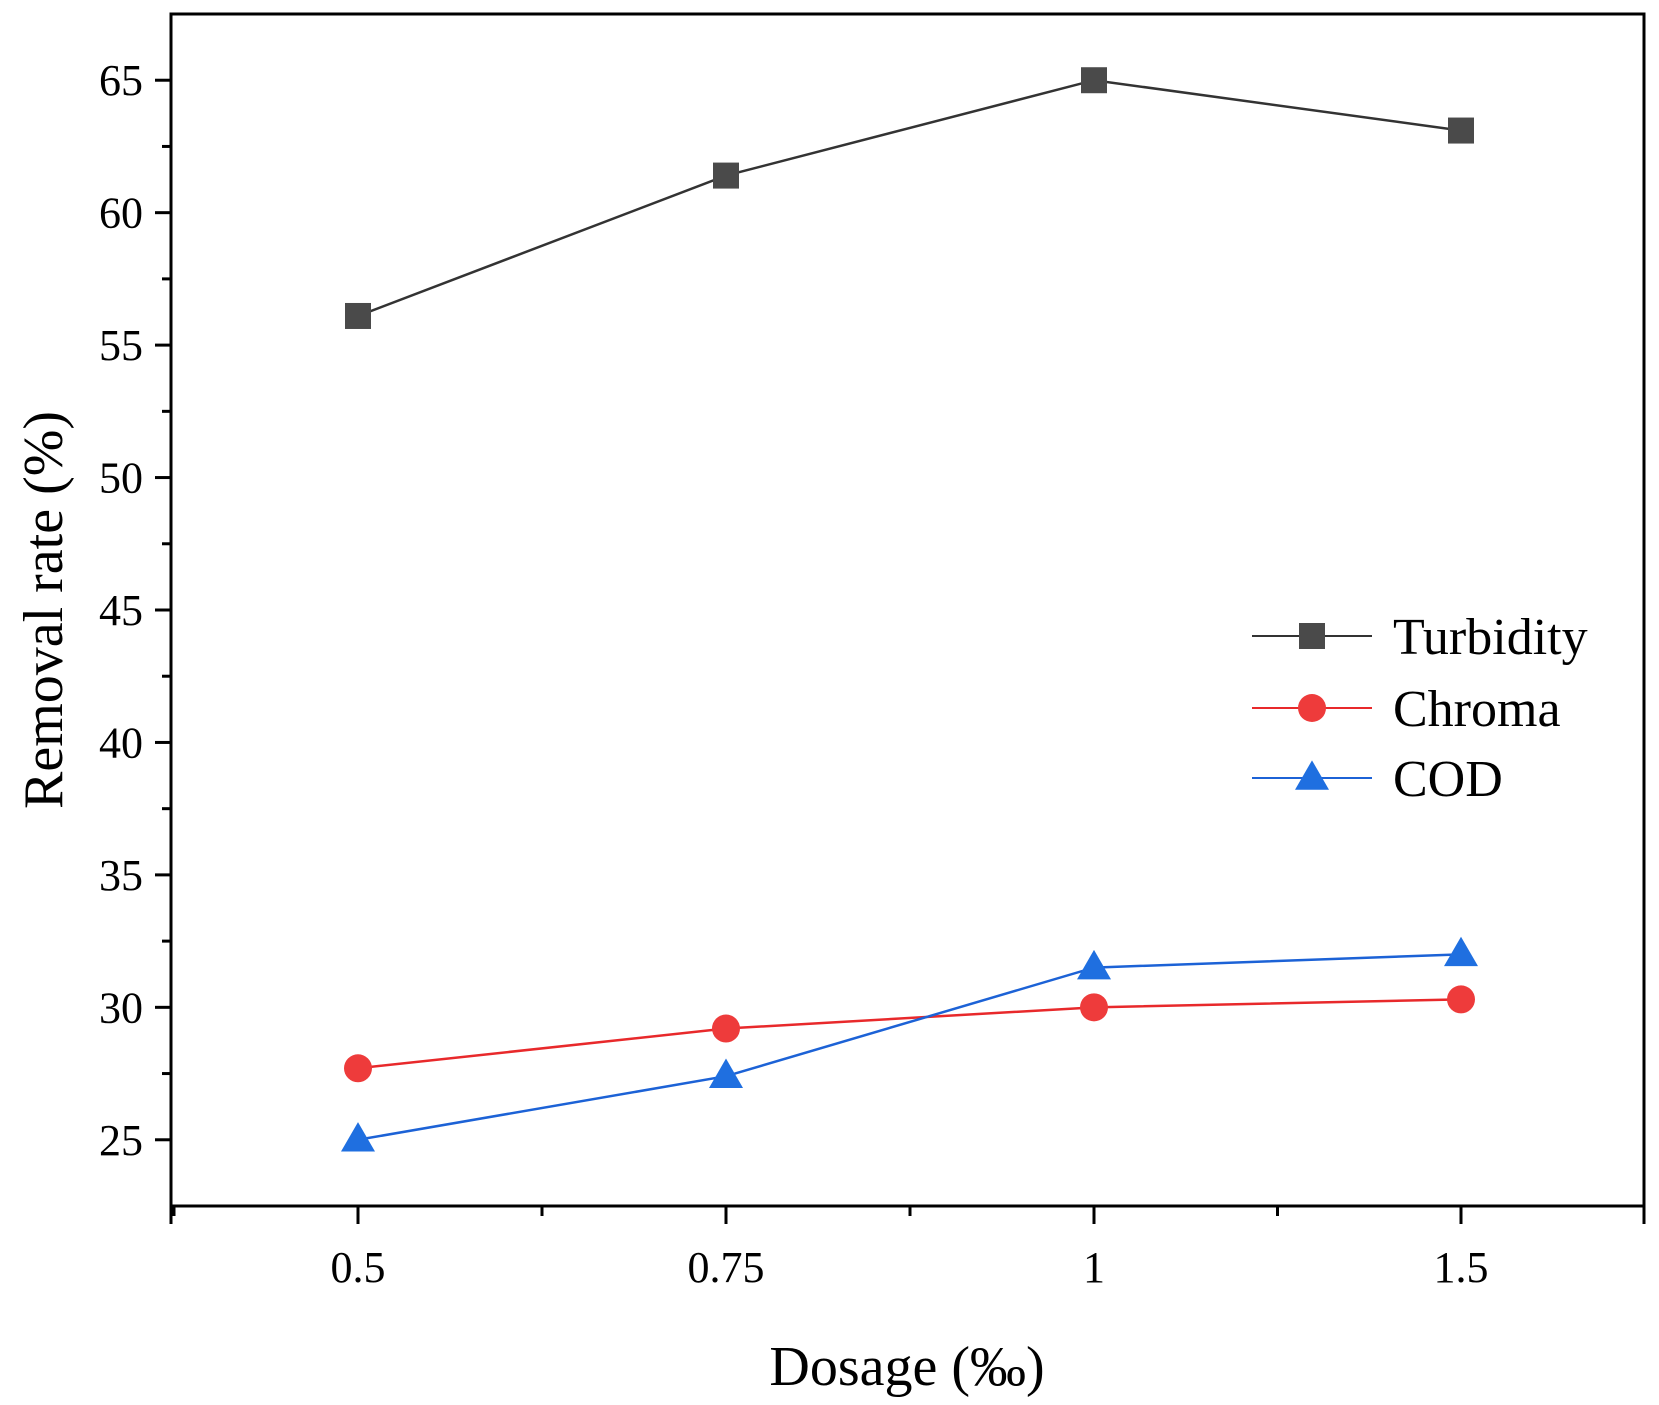  I want to click on legend-label-chroma: Chroma, so click(1477, 709).